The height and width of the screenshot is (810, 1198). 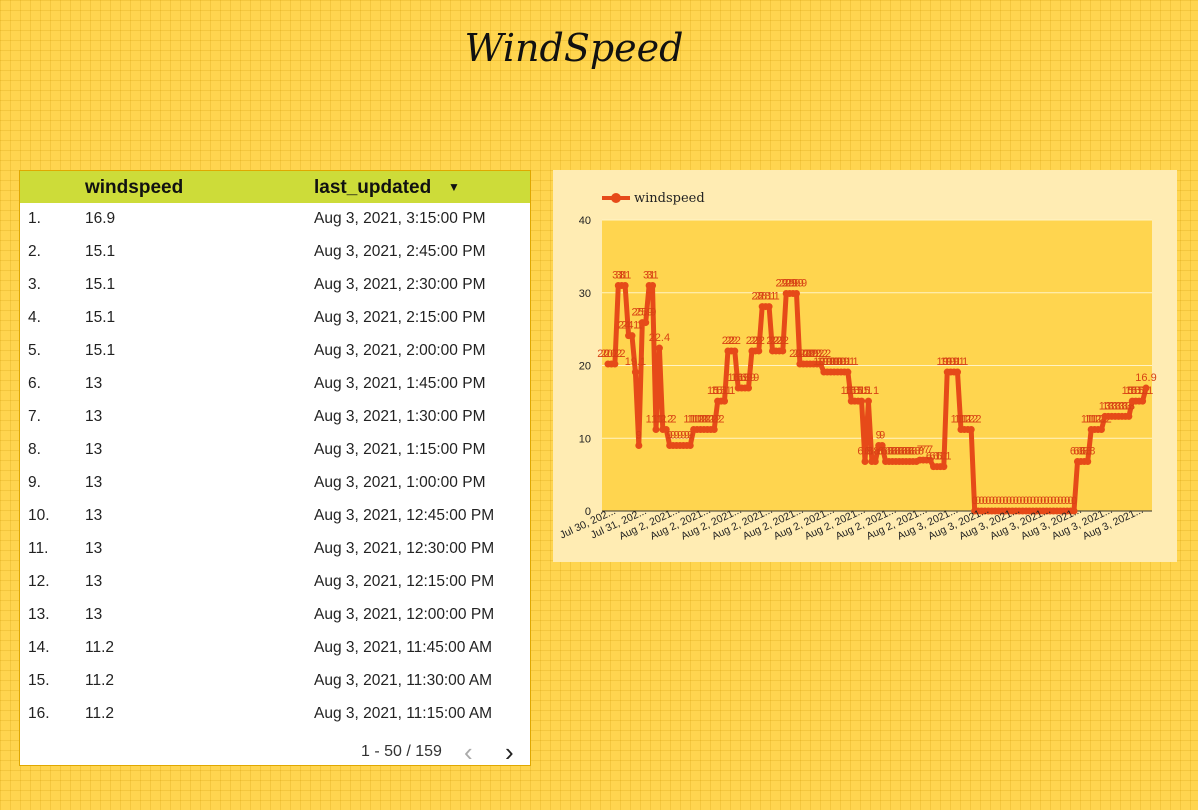 I want to click on table-row: 3. 15.1 Aug 3, 2021, 2:30:00 PM, so click(x=275, y=285).